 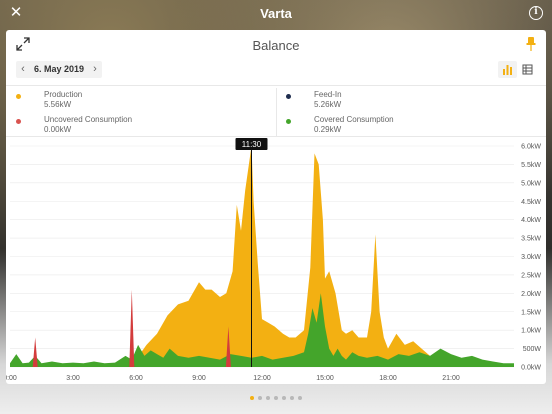 I want to click on y-tick-label: 4.5kW, so click(x=531, y=202).